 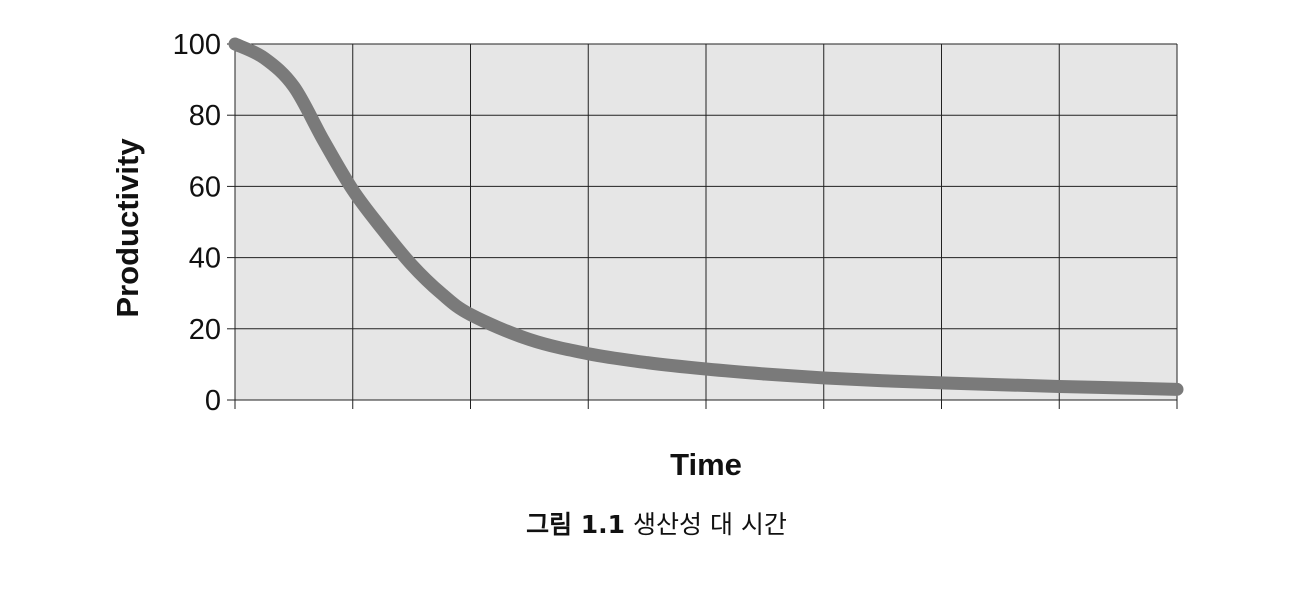 I want to click on y-tick-label: 60, so click(x=205, y=187).